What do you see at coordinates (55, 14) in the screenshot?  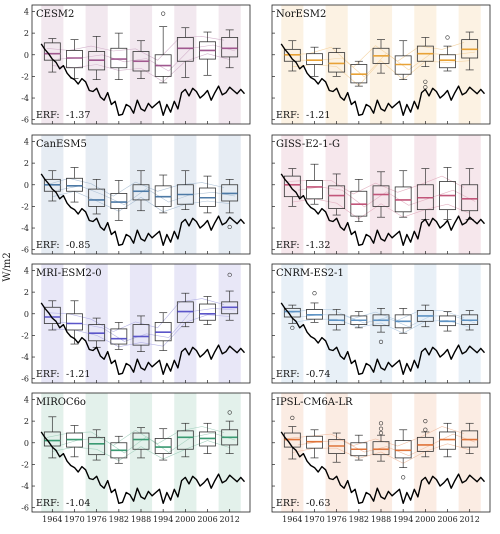 I see `panel-title: CESM2` at bounding box center [55, 14].